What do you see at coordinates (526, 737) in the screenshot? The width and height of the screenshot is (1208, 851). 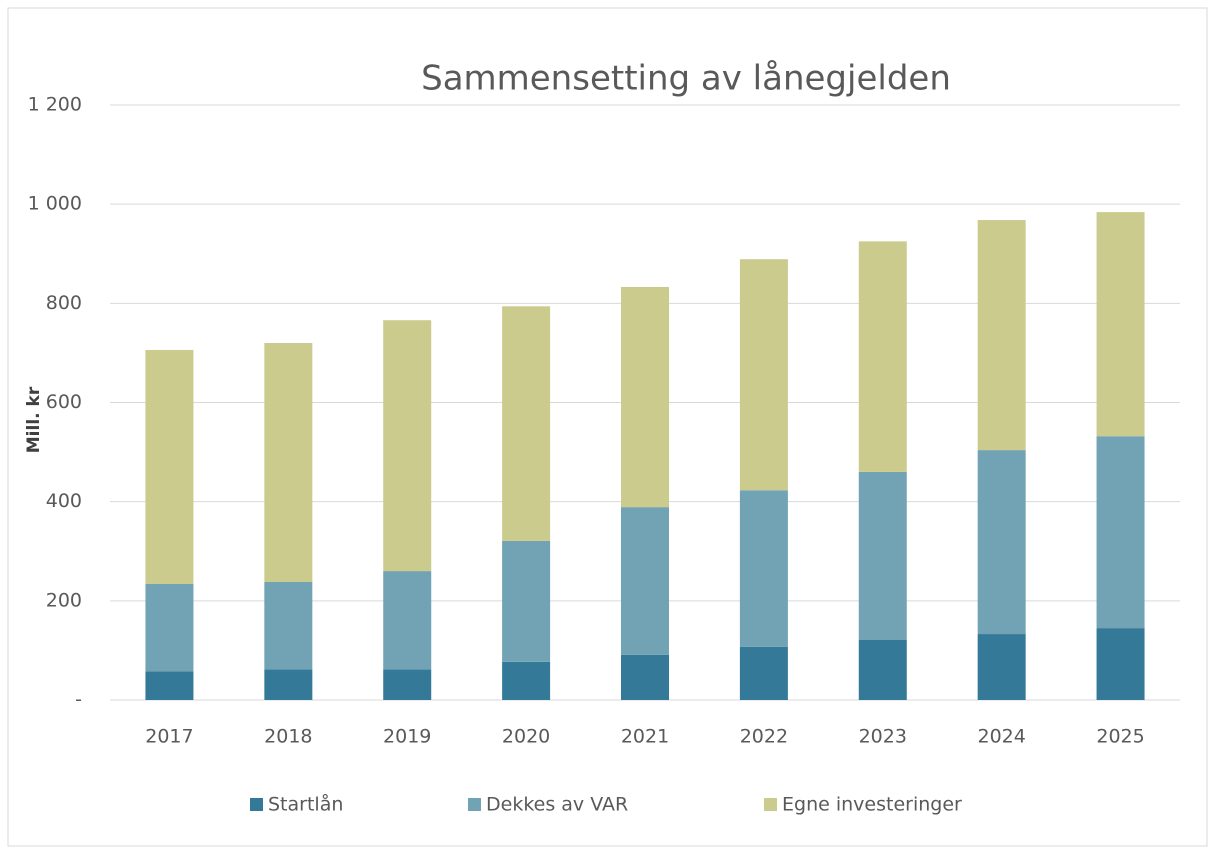 I see `x-tick-label: 2020` at bounding box center [526, 737].